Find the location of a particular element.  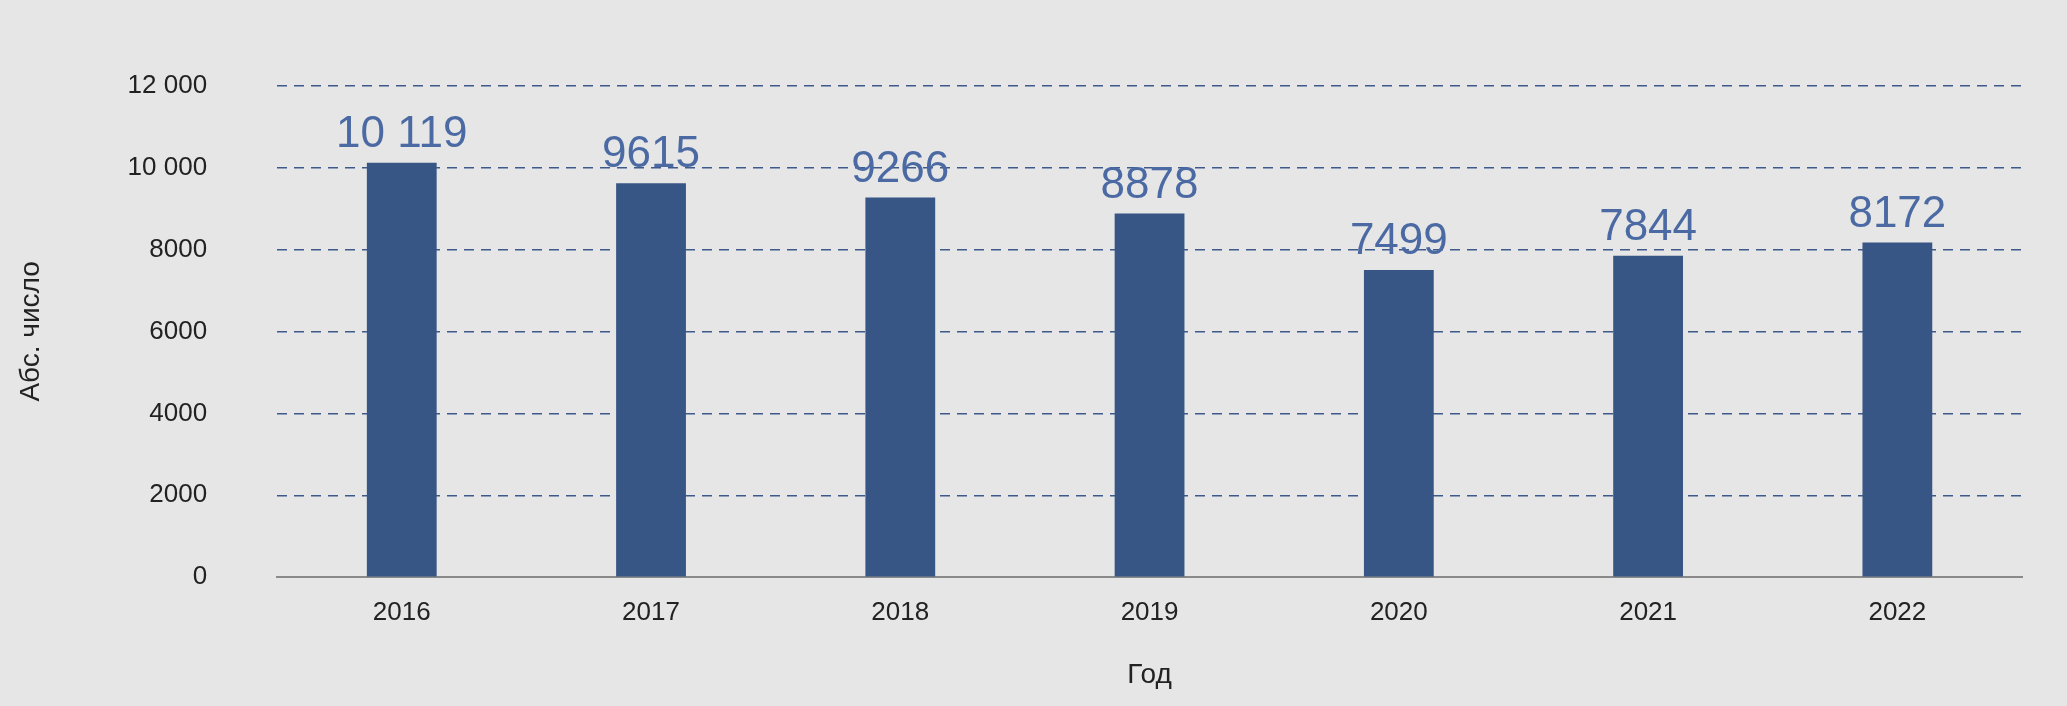

x-tick-label: 2016 is located at coordinates (401, 610).